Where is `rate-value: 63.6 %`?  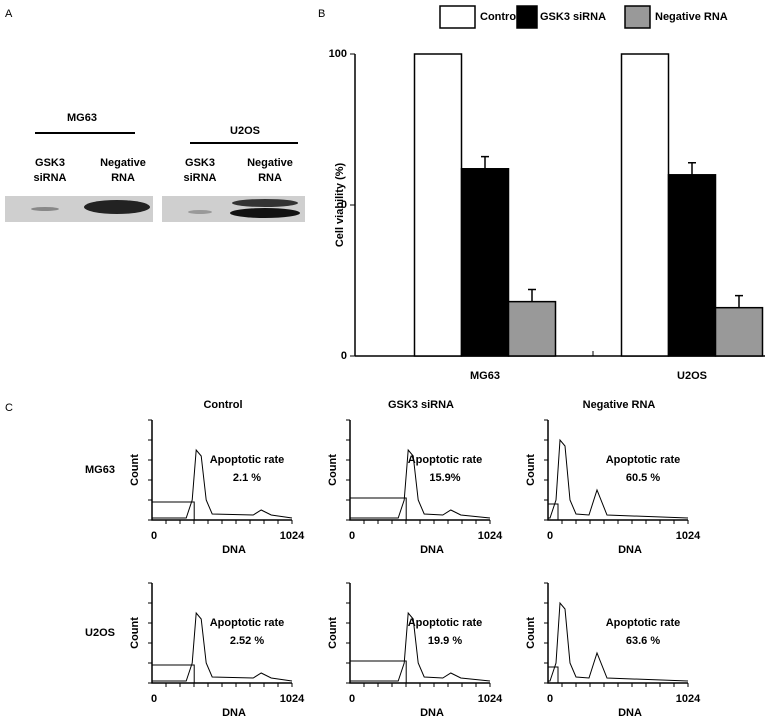 rate-value: 63.6 % is located at coordinates (643, 641).